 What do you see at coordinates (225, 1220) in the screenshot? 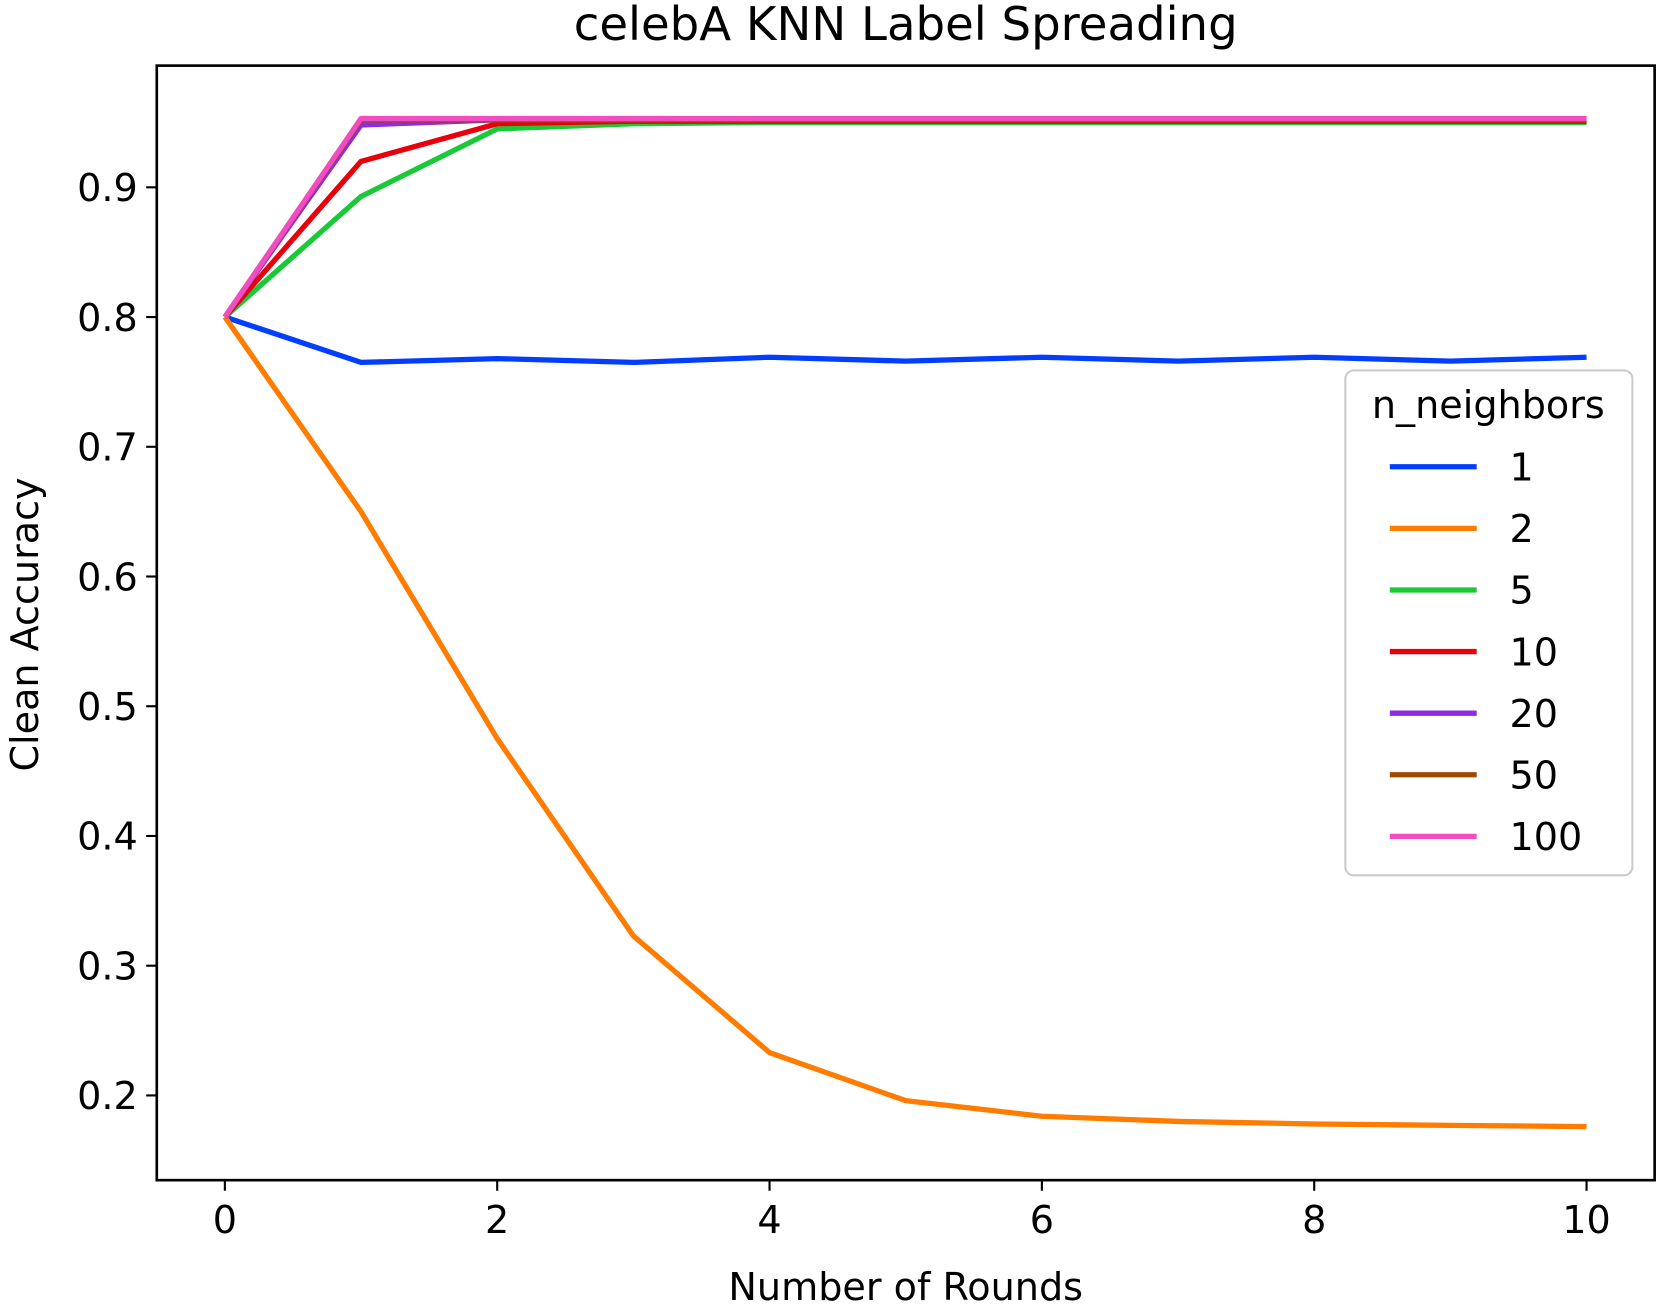
I see `x-tick-label: 0` at bounding box center [225, 1220].